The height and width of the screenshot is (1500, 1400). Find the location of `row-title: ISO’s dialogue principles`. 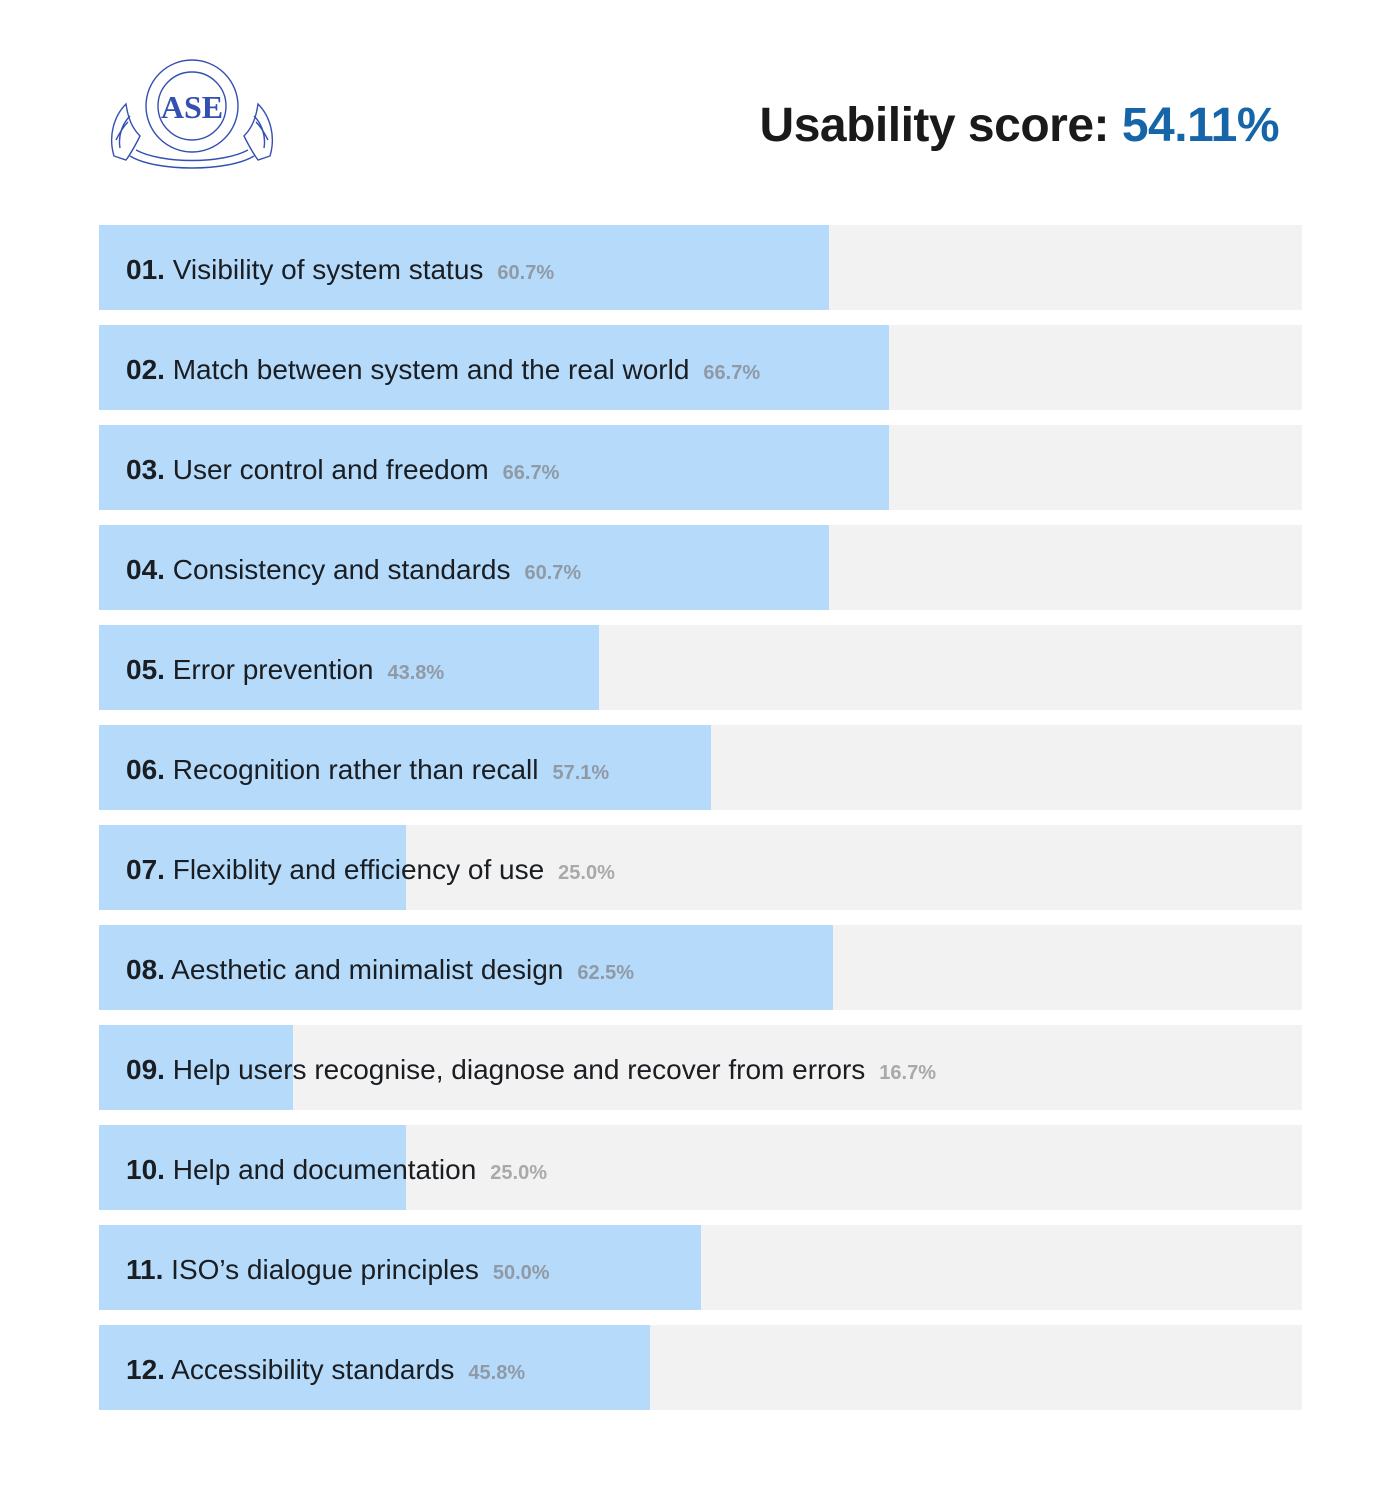

row-title: ISO’s dialogue principles is located at coordinates (325, 1269).